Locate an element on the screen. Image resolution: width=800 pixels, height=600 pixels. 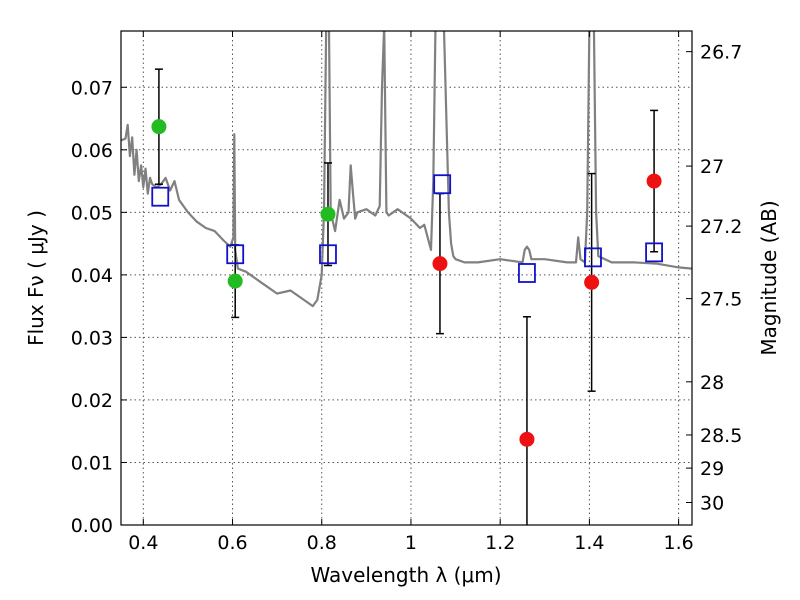
y-tick-label: 0.05 is located at coordinates (92, 213).